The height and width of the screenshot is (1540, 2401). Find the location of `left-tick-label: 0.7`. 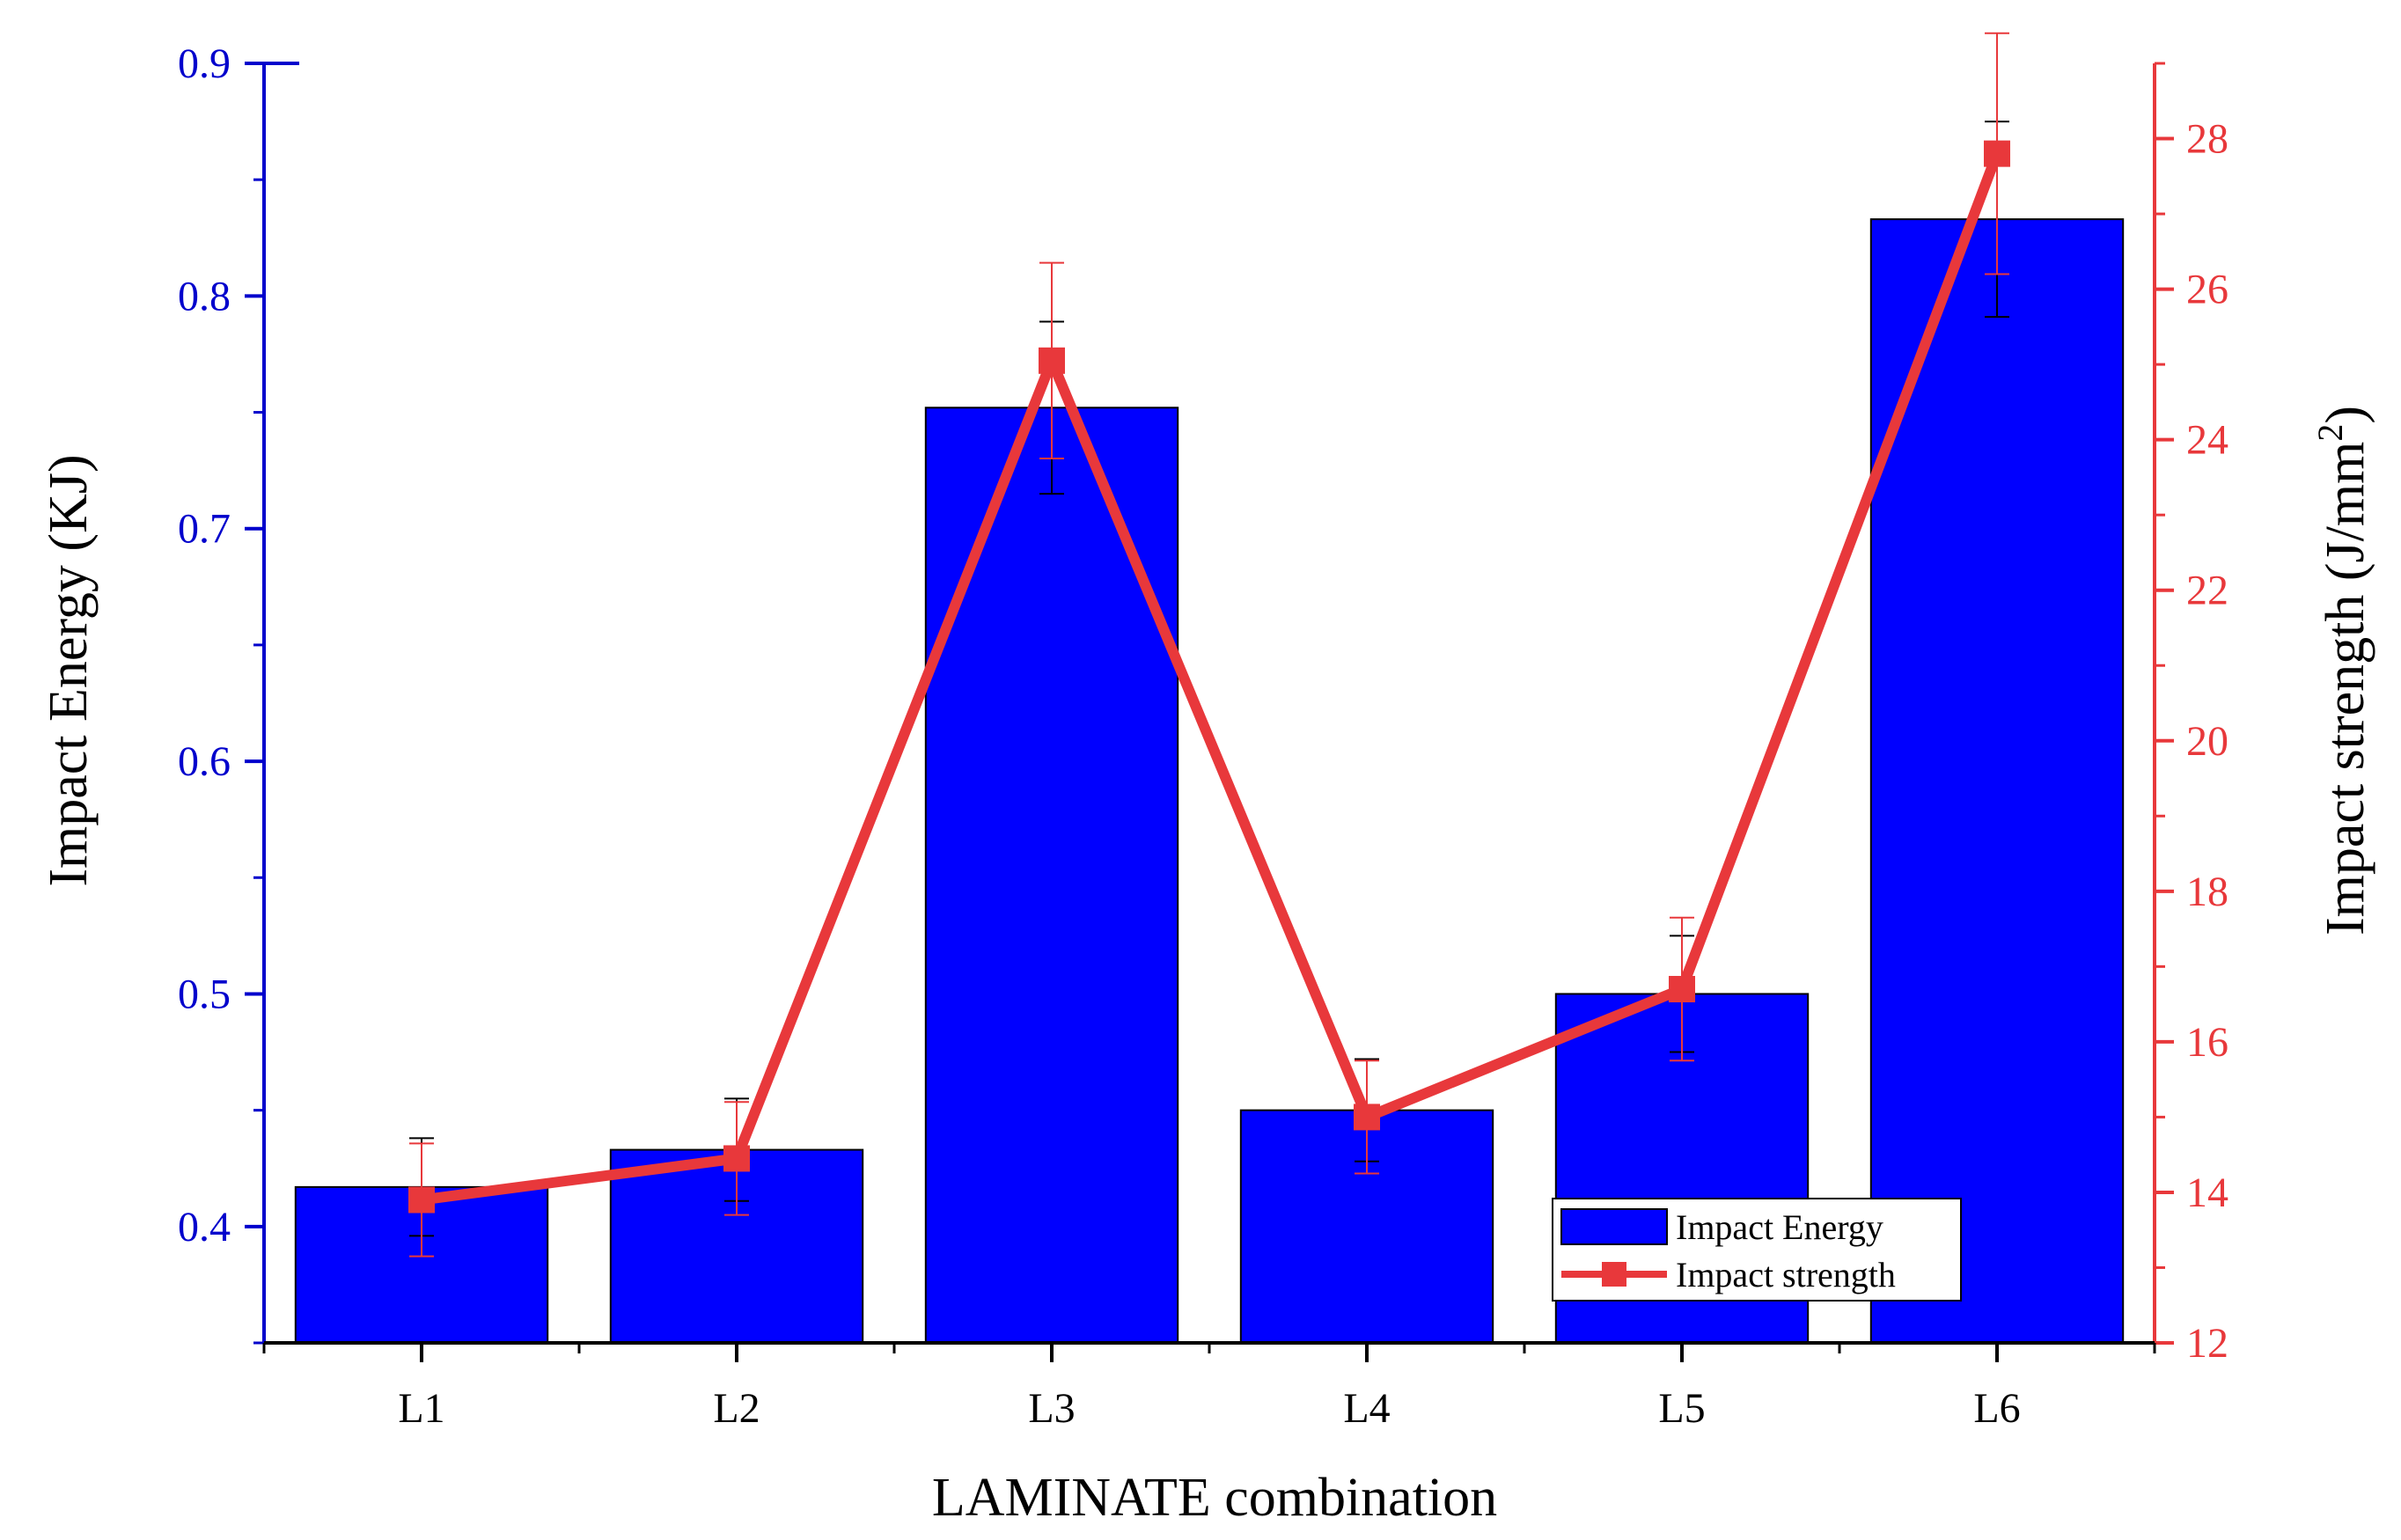

left-tick-label: 0.7 is located at coordinates (204, 529).